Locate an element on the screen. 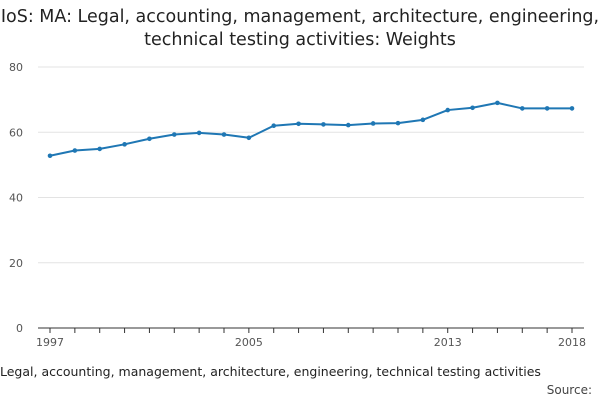 This screenshot has width=600, height=400. x-tick-label: 1997 is located at coordinates (50, 342).